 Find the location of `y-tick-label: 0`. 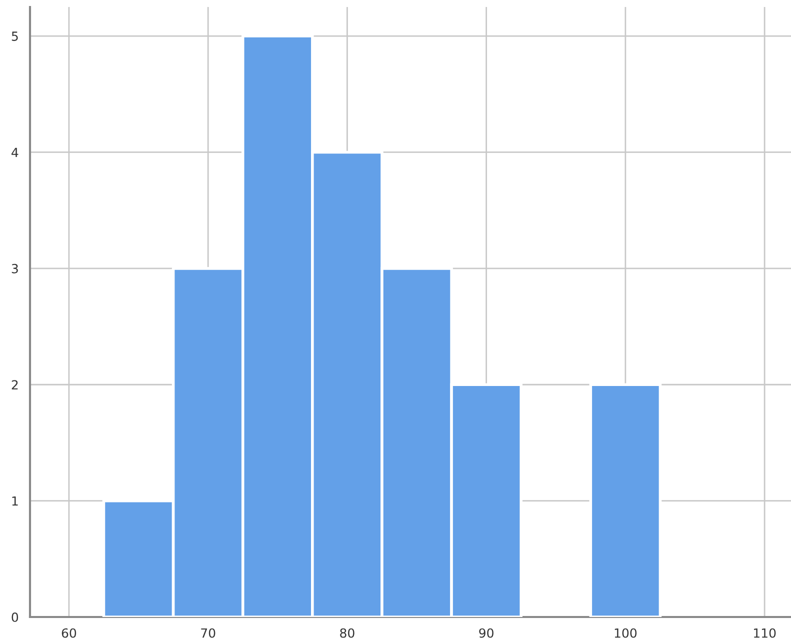

y-tick-label: 0 is located at coordinates (15, 617).